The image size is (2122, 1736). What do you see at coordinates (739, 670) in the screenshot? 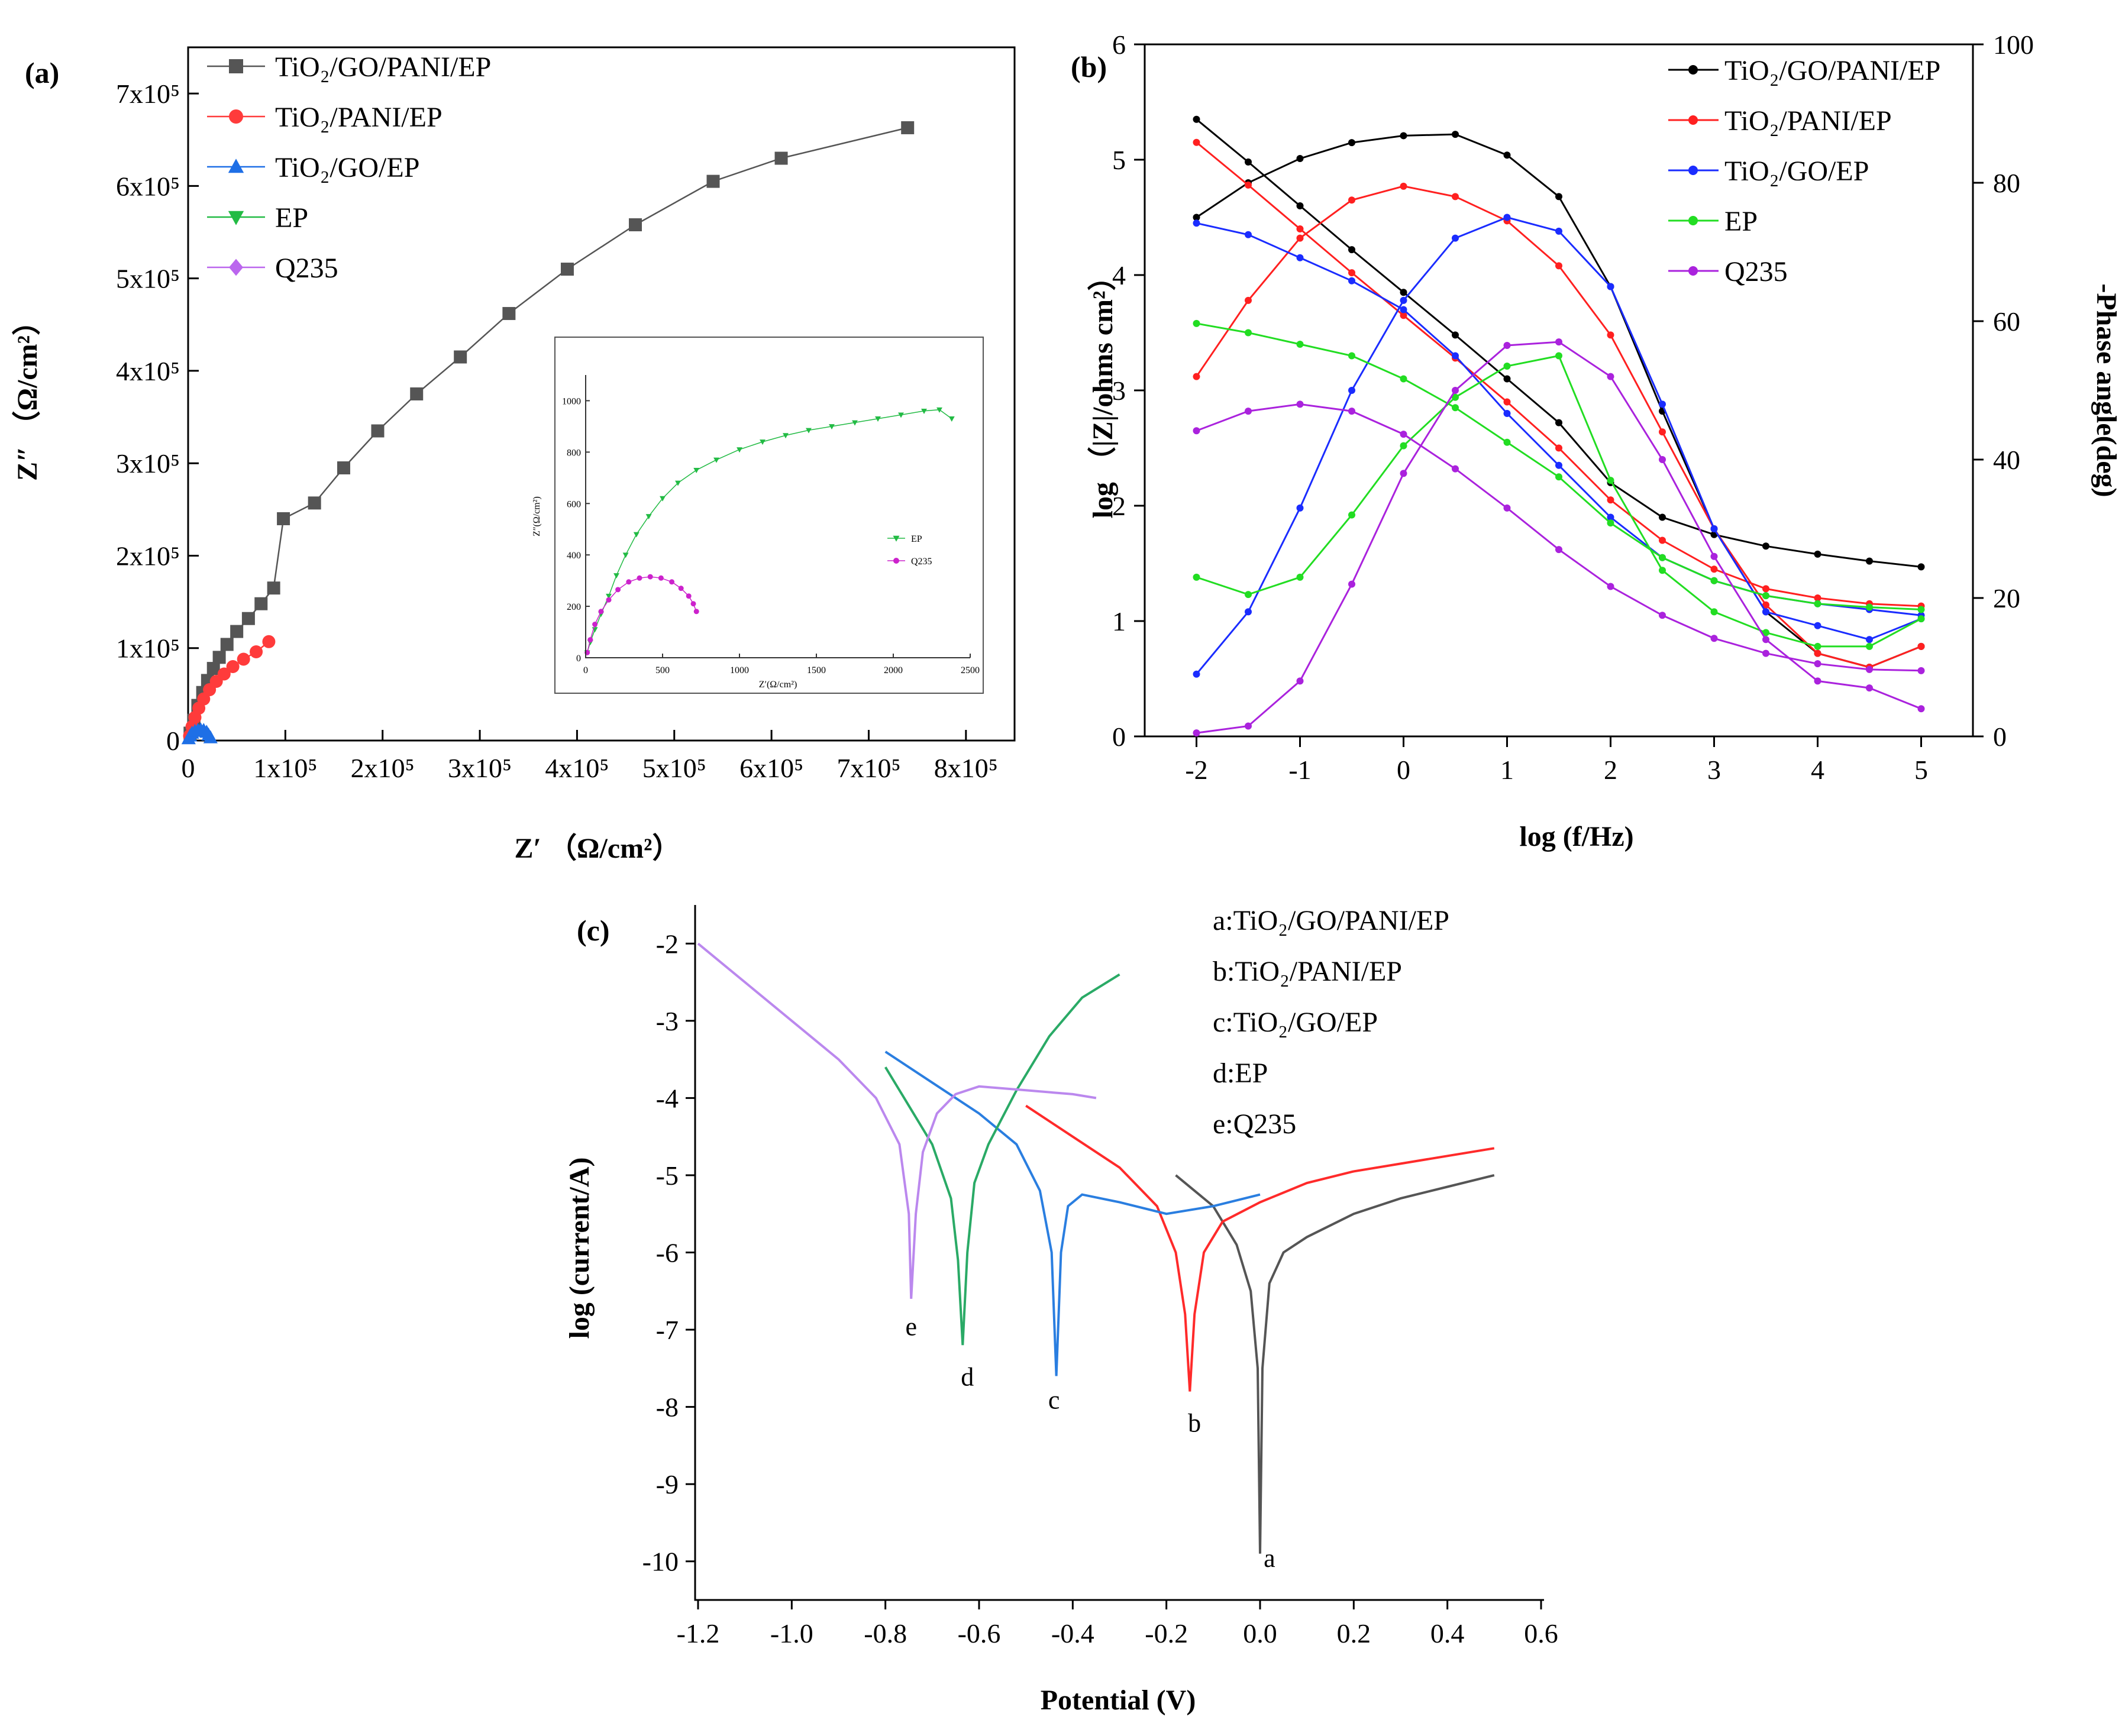
I see `inset-x-tick-label: 1000` at bounding box center [739, 670].